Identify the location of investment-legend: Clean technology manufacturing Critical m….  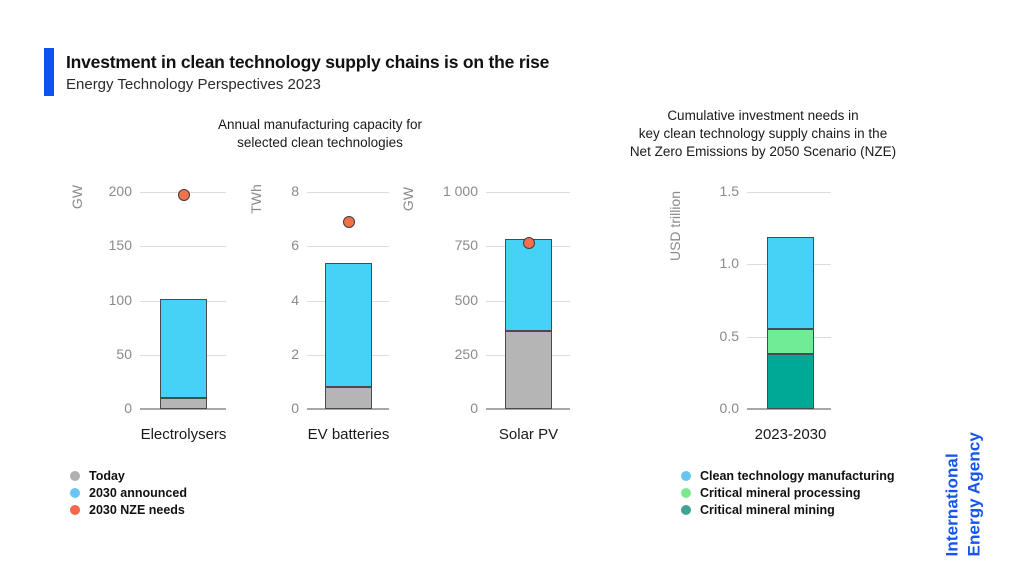
(788, 492).